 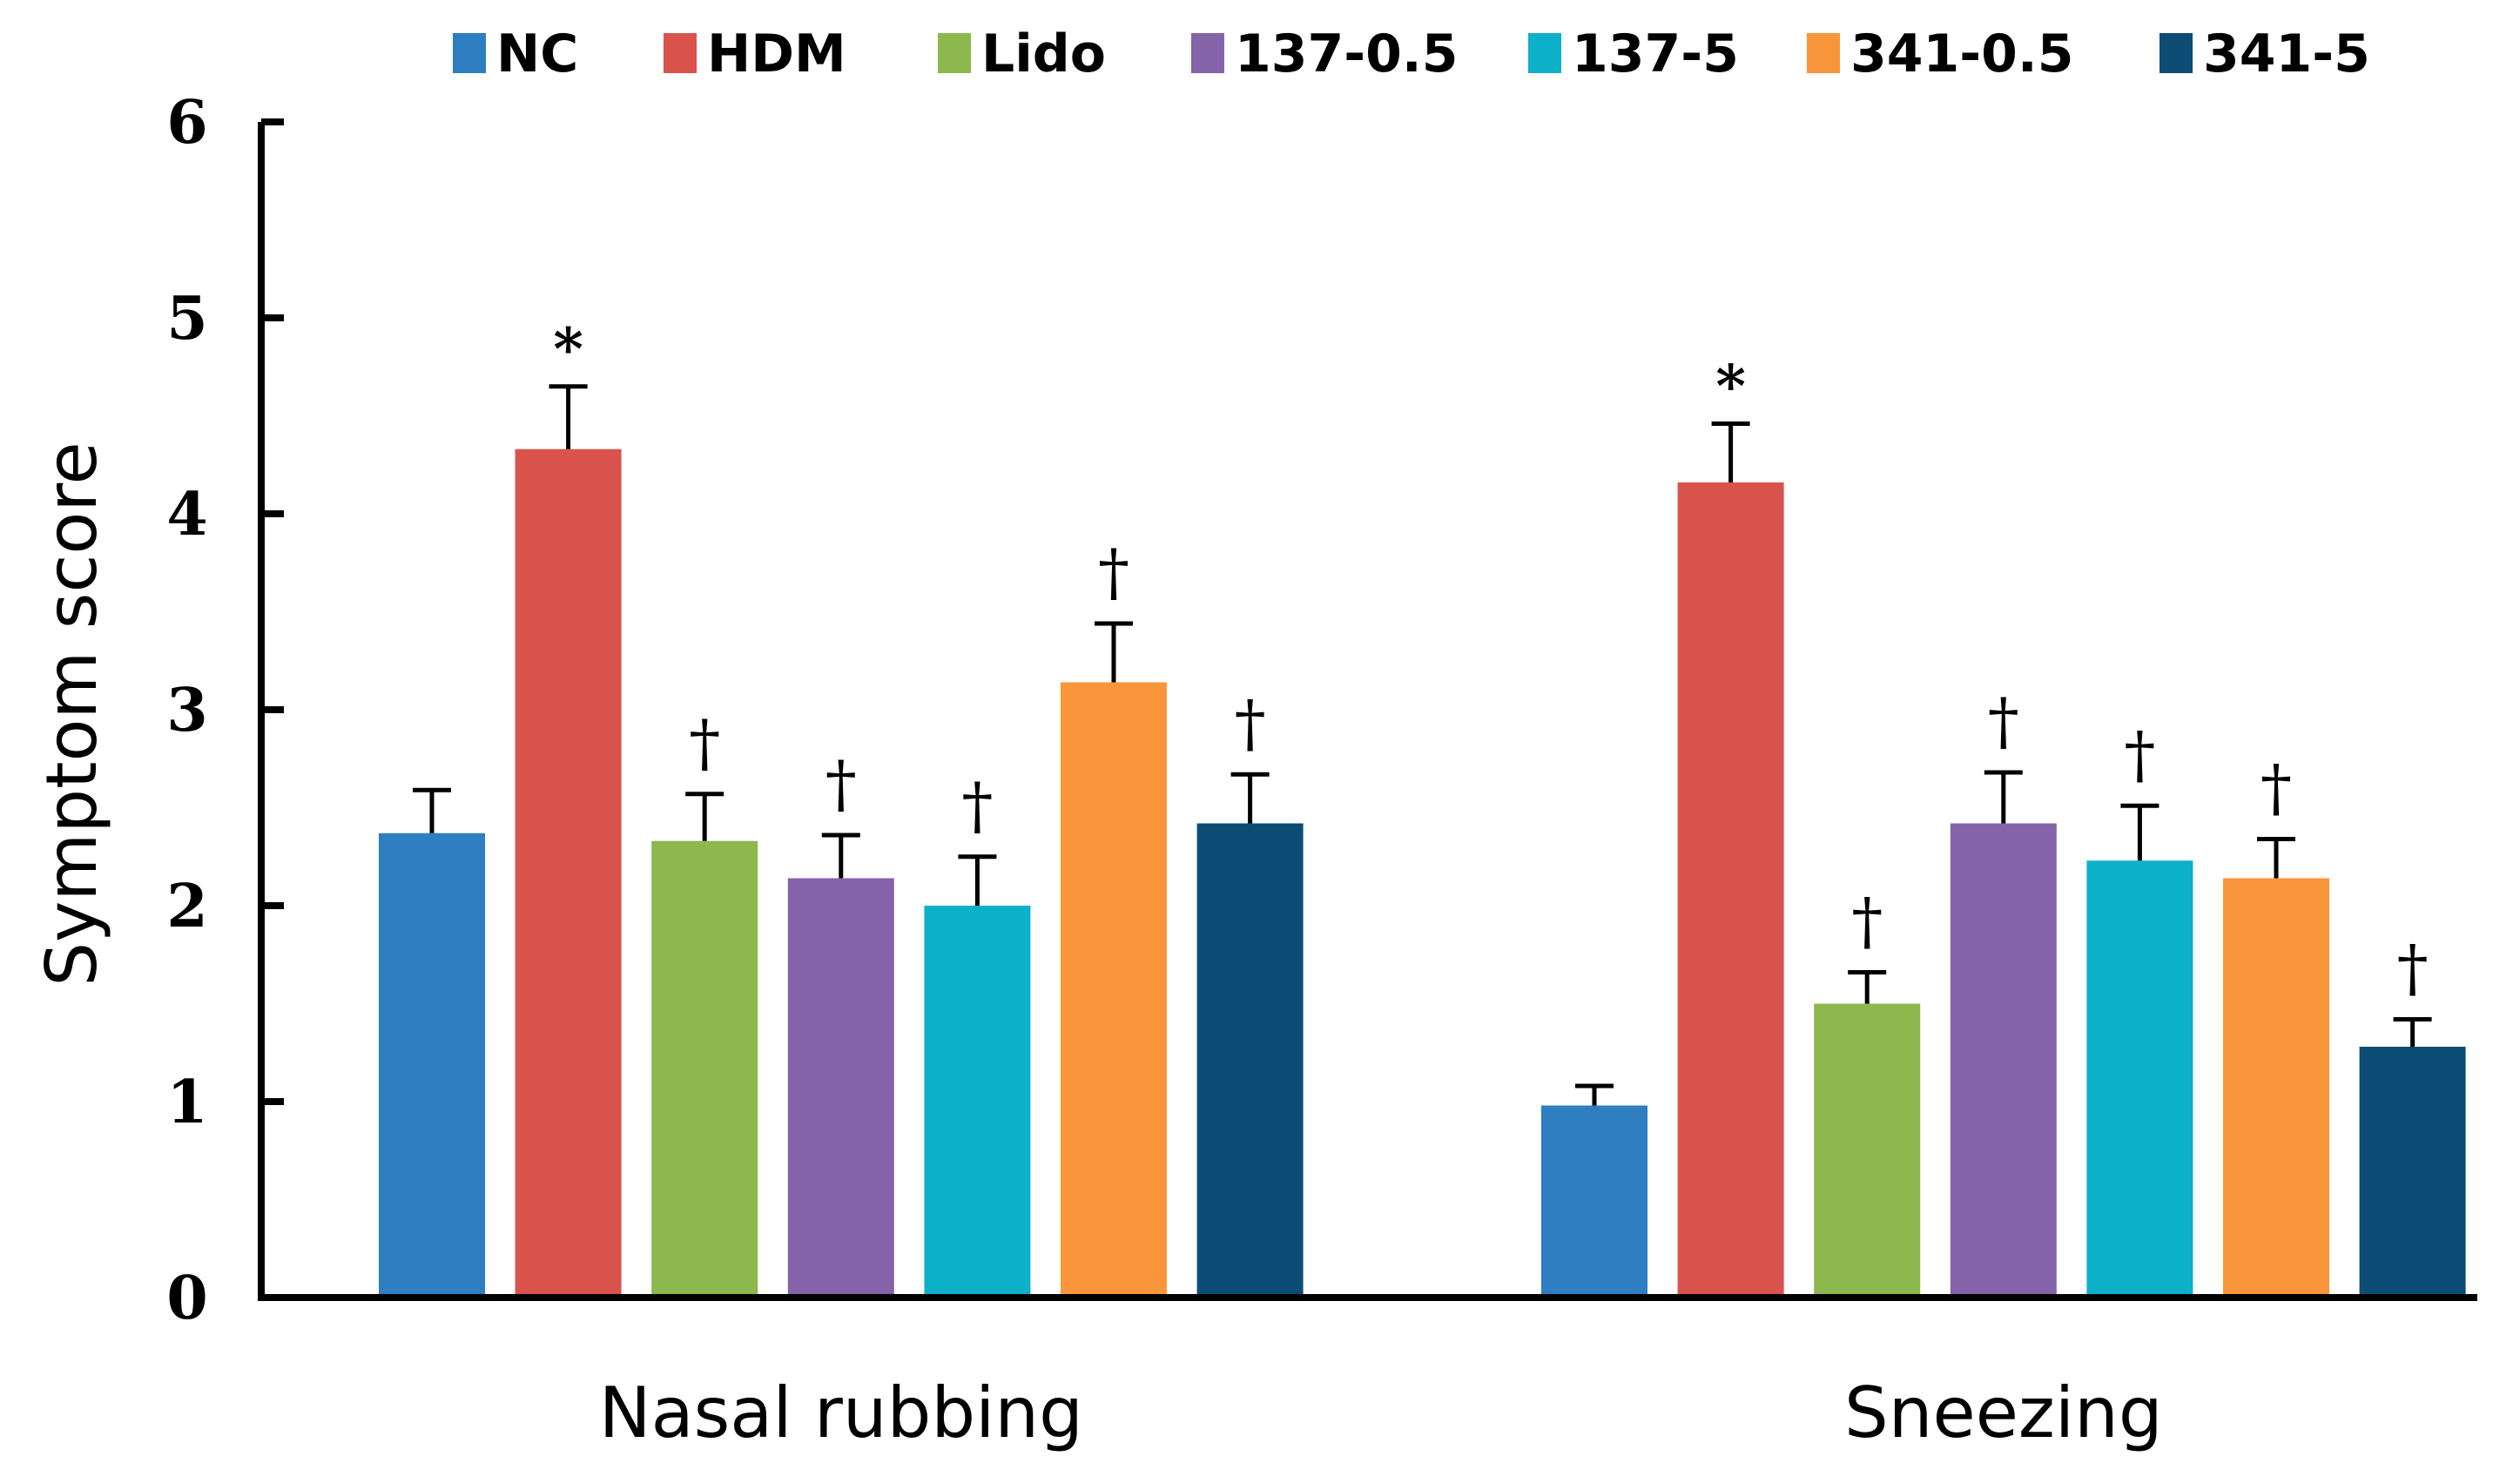 I want to click on y-tick-label: 0, so click(x=186, y=1298).